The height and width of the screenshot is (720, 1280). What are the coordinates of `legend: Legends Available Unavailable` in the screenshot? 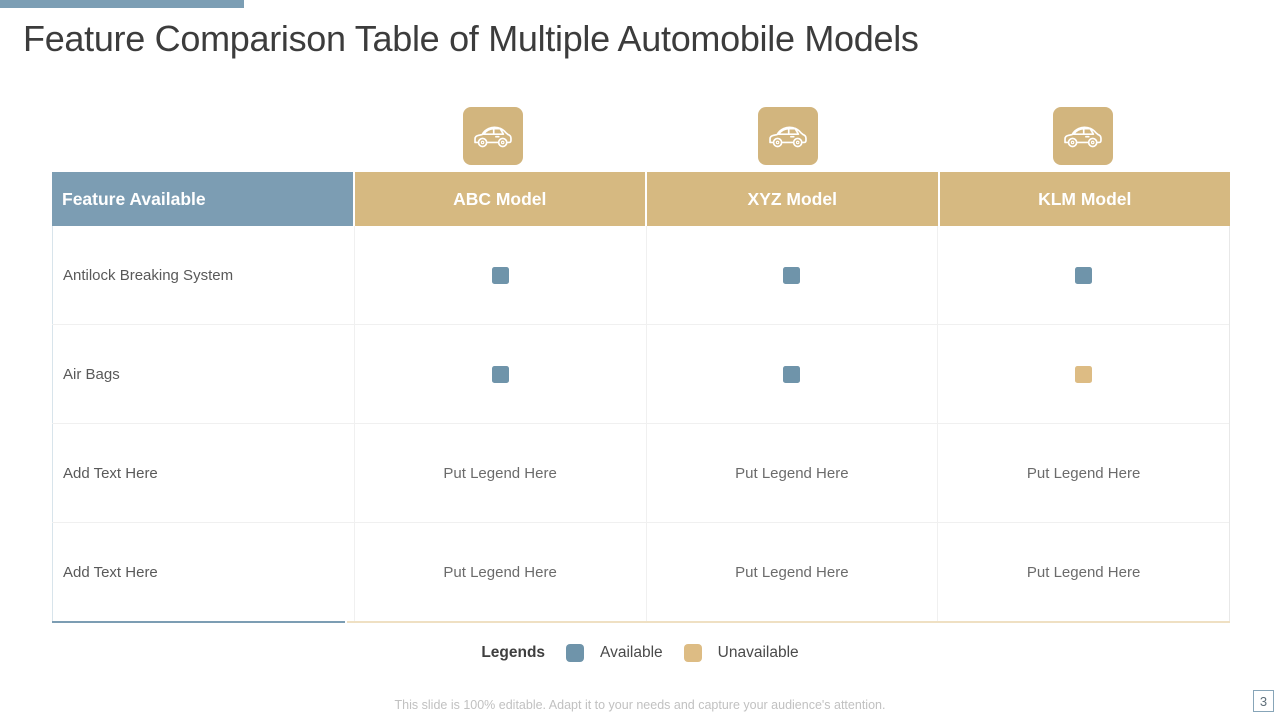 It's located at (640, 653).